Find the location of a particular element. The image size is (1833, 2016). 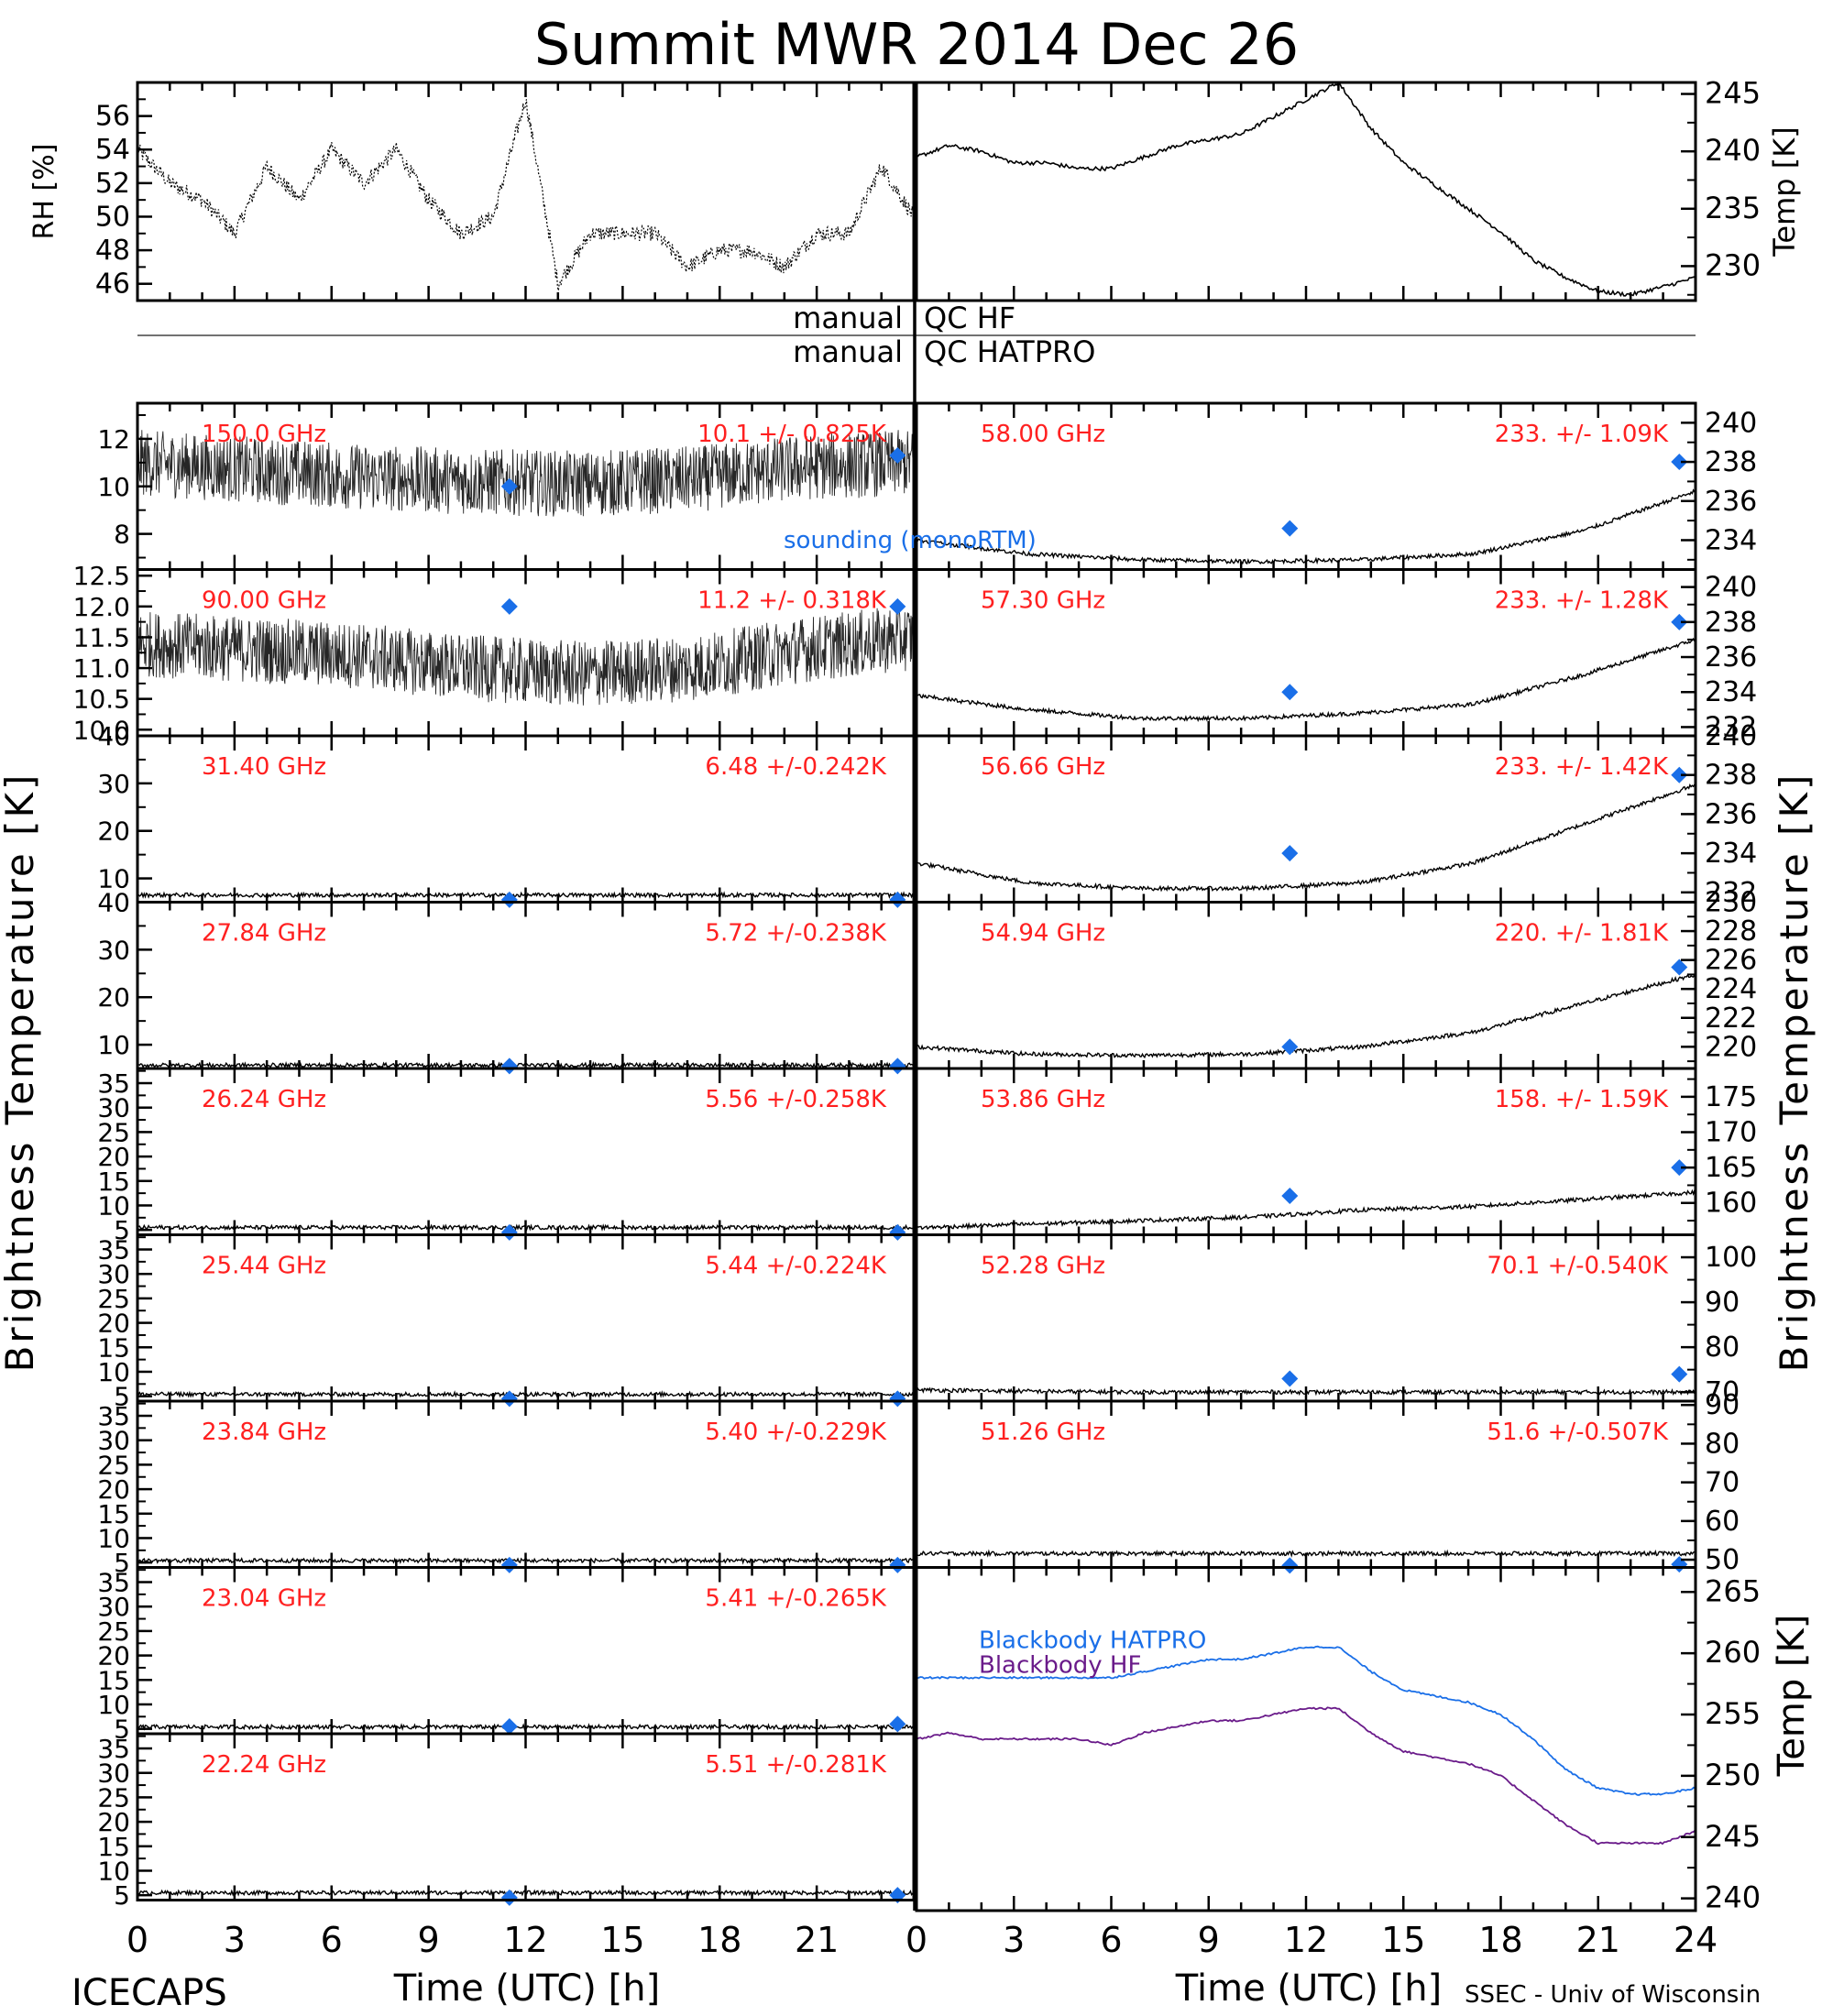

blackbody-hf-legend: Blackbody HF is located at coordinates (1060, 1666).